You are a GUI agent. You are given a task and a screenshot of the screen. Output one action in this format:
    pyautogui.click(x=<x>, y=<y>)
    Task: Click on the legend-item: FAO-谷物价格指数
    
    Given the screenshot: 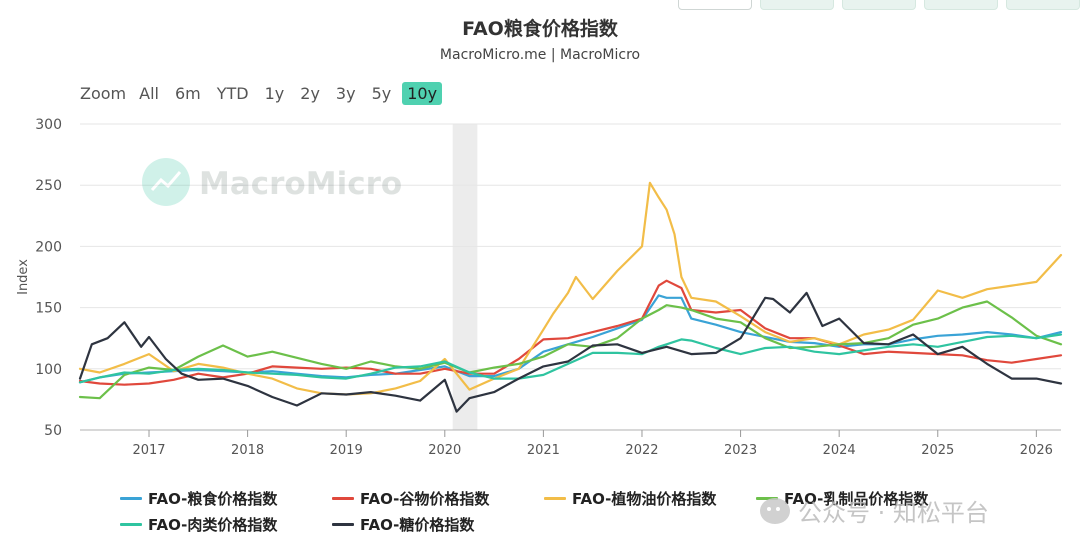 What is the action you would take?
    pyautogui.click(x=410, y=498)
    